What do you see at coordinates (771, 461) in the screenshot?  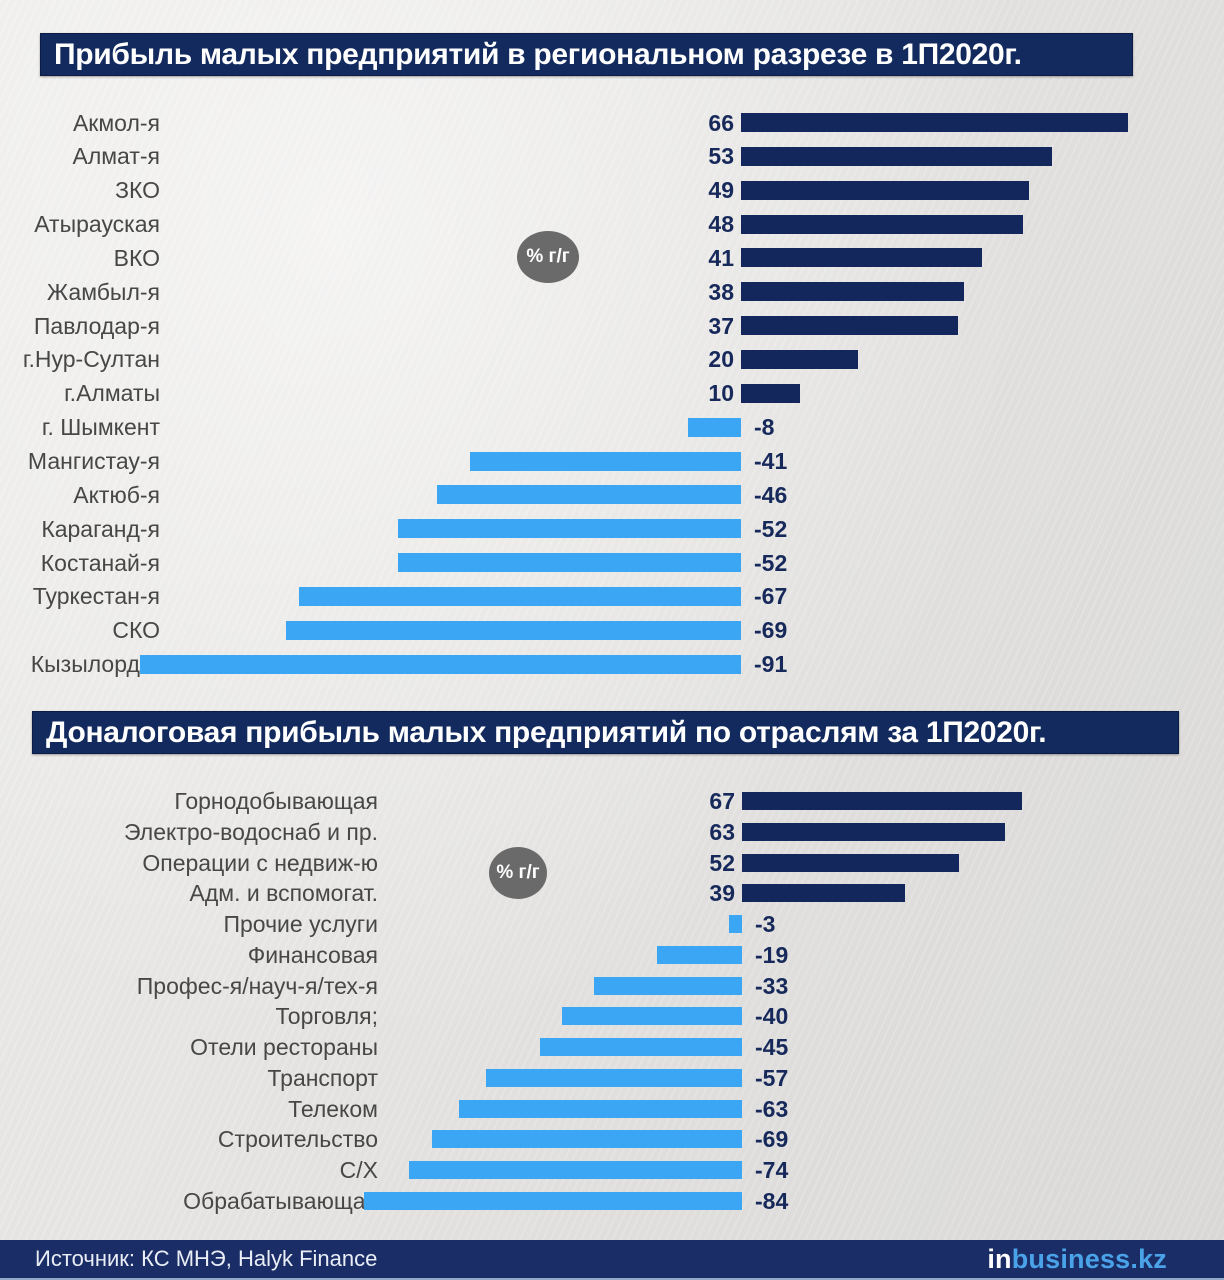 I see `value-label: -41` at bounding box center [771, 461].